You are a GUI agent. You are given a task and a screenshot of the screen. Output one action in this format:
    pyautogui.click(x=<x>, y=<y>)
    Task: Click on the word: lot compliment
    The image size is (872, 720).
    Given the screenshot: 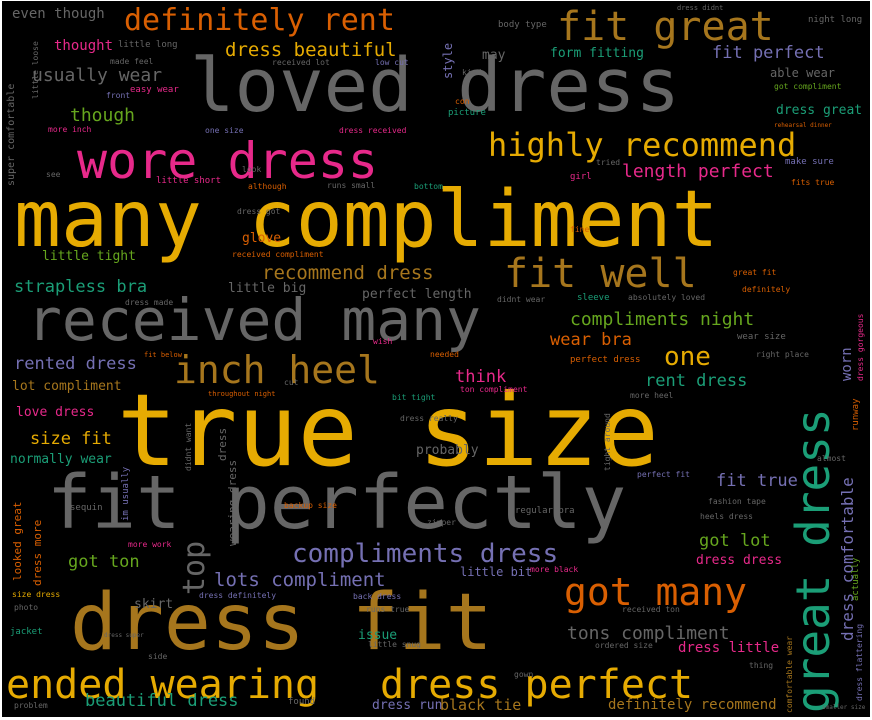 What is the action you would take?
    pyautogui.click(x=67, y=386)
    